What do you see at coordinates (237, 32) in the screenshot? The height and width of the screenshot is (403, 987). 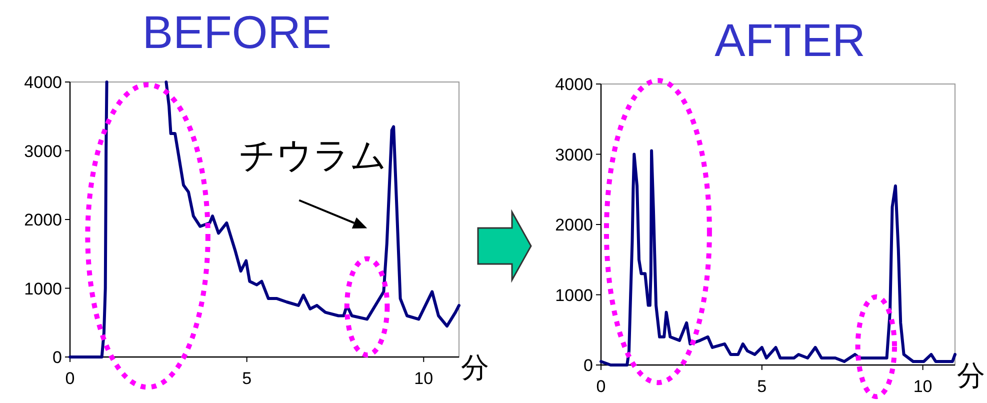 I see `chart-title: BEFORE` at bounding box center [237, 32].